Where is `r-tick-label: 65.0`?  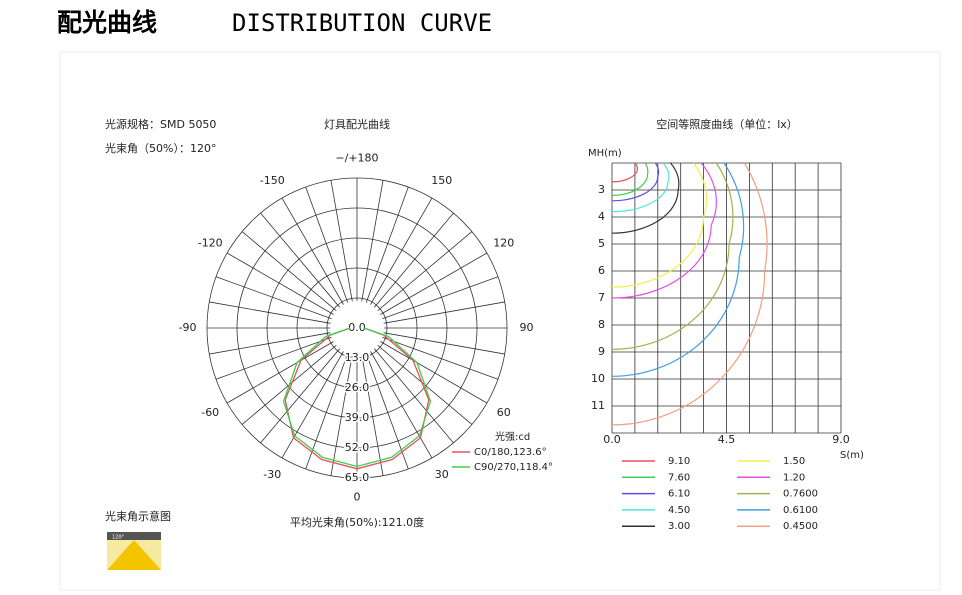 r-tick-label: 65.0 is located at coordinates (357, 477).